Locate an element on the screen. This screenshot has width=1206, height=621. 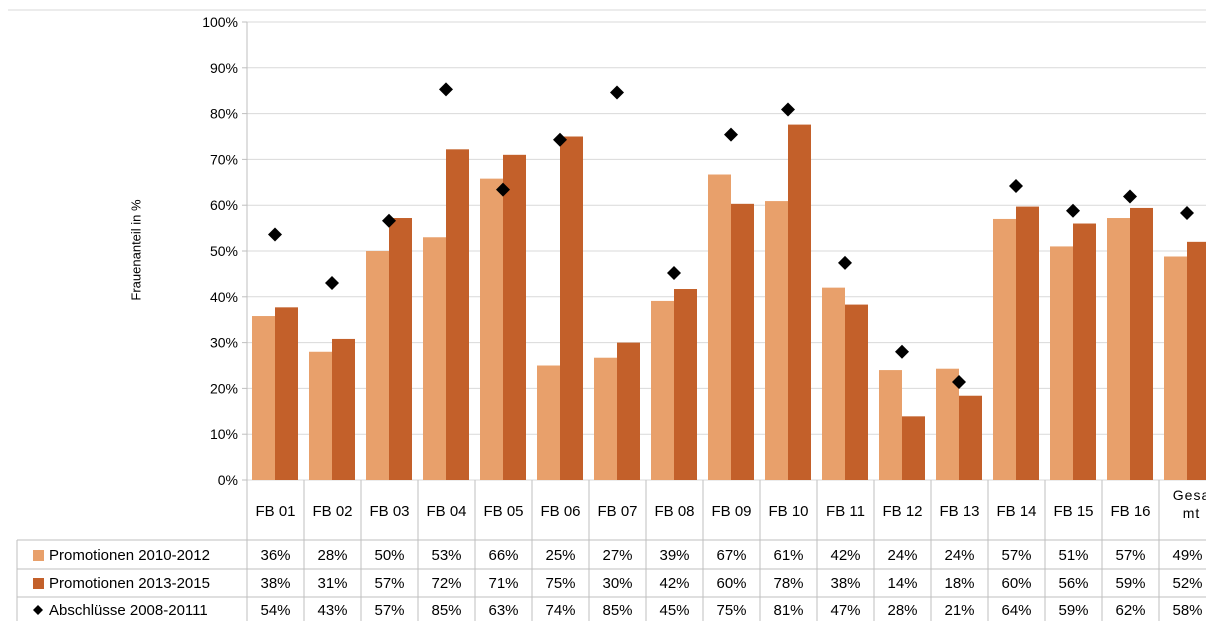
x-category-label: FB 04 is located at coordinates (446, 511).